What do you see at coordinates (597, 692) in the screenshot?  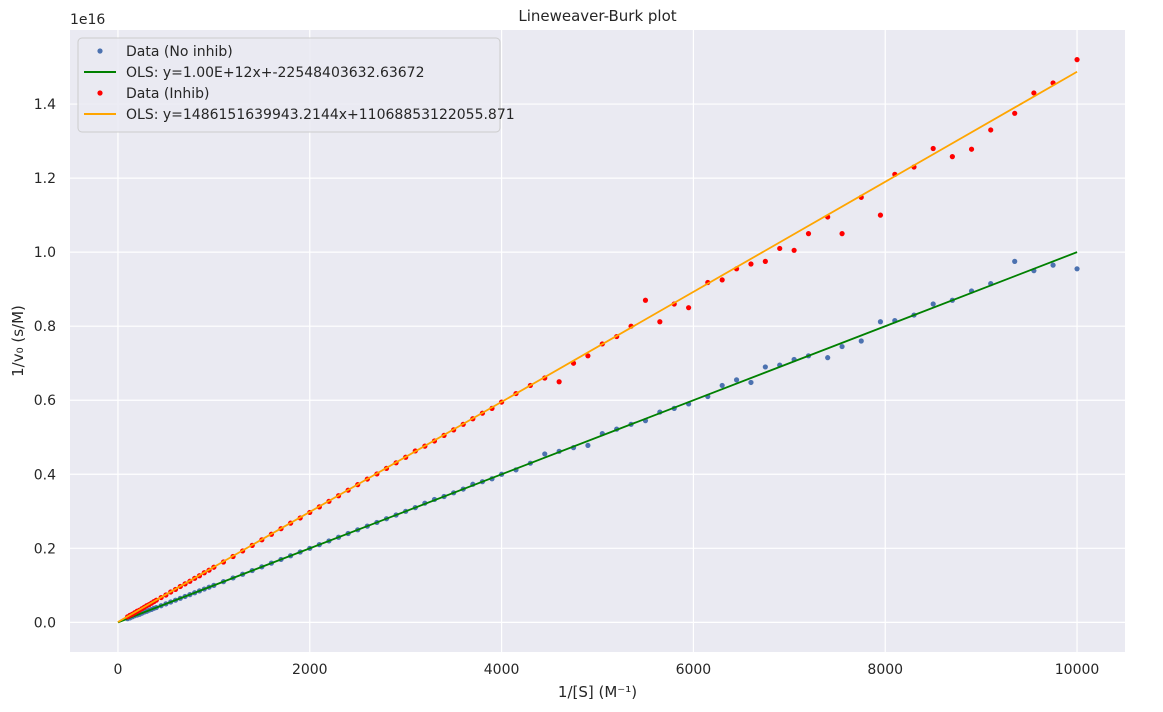 I see `x-axis-title: 1/[S] (M⁻¹)` at bounding box center [597, 692].